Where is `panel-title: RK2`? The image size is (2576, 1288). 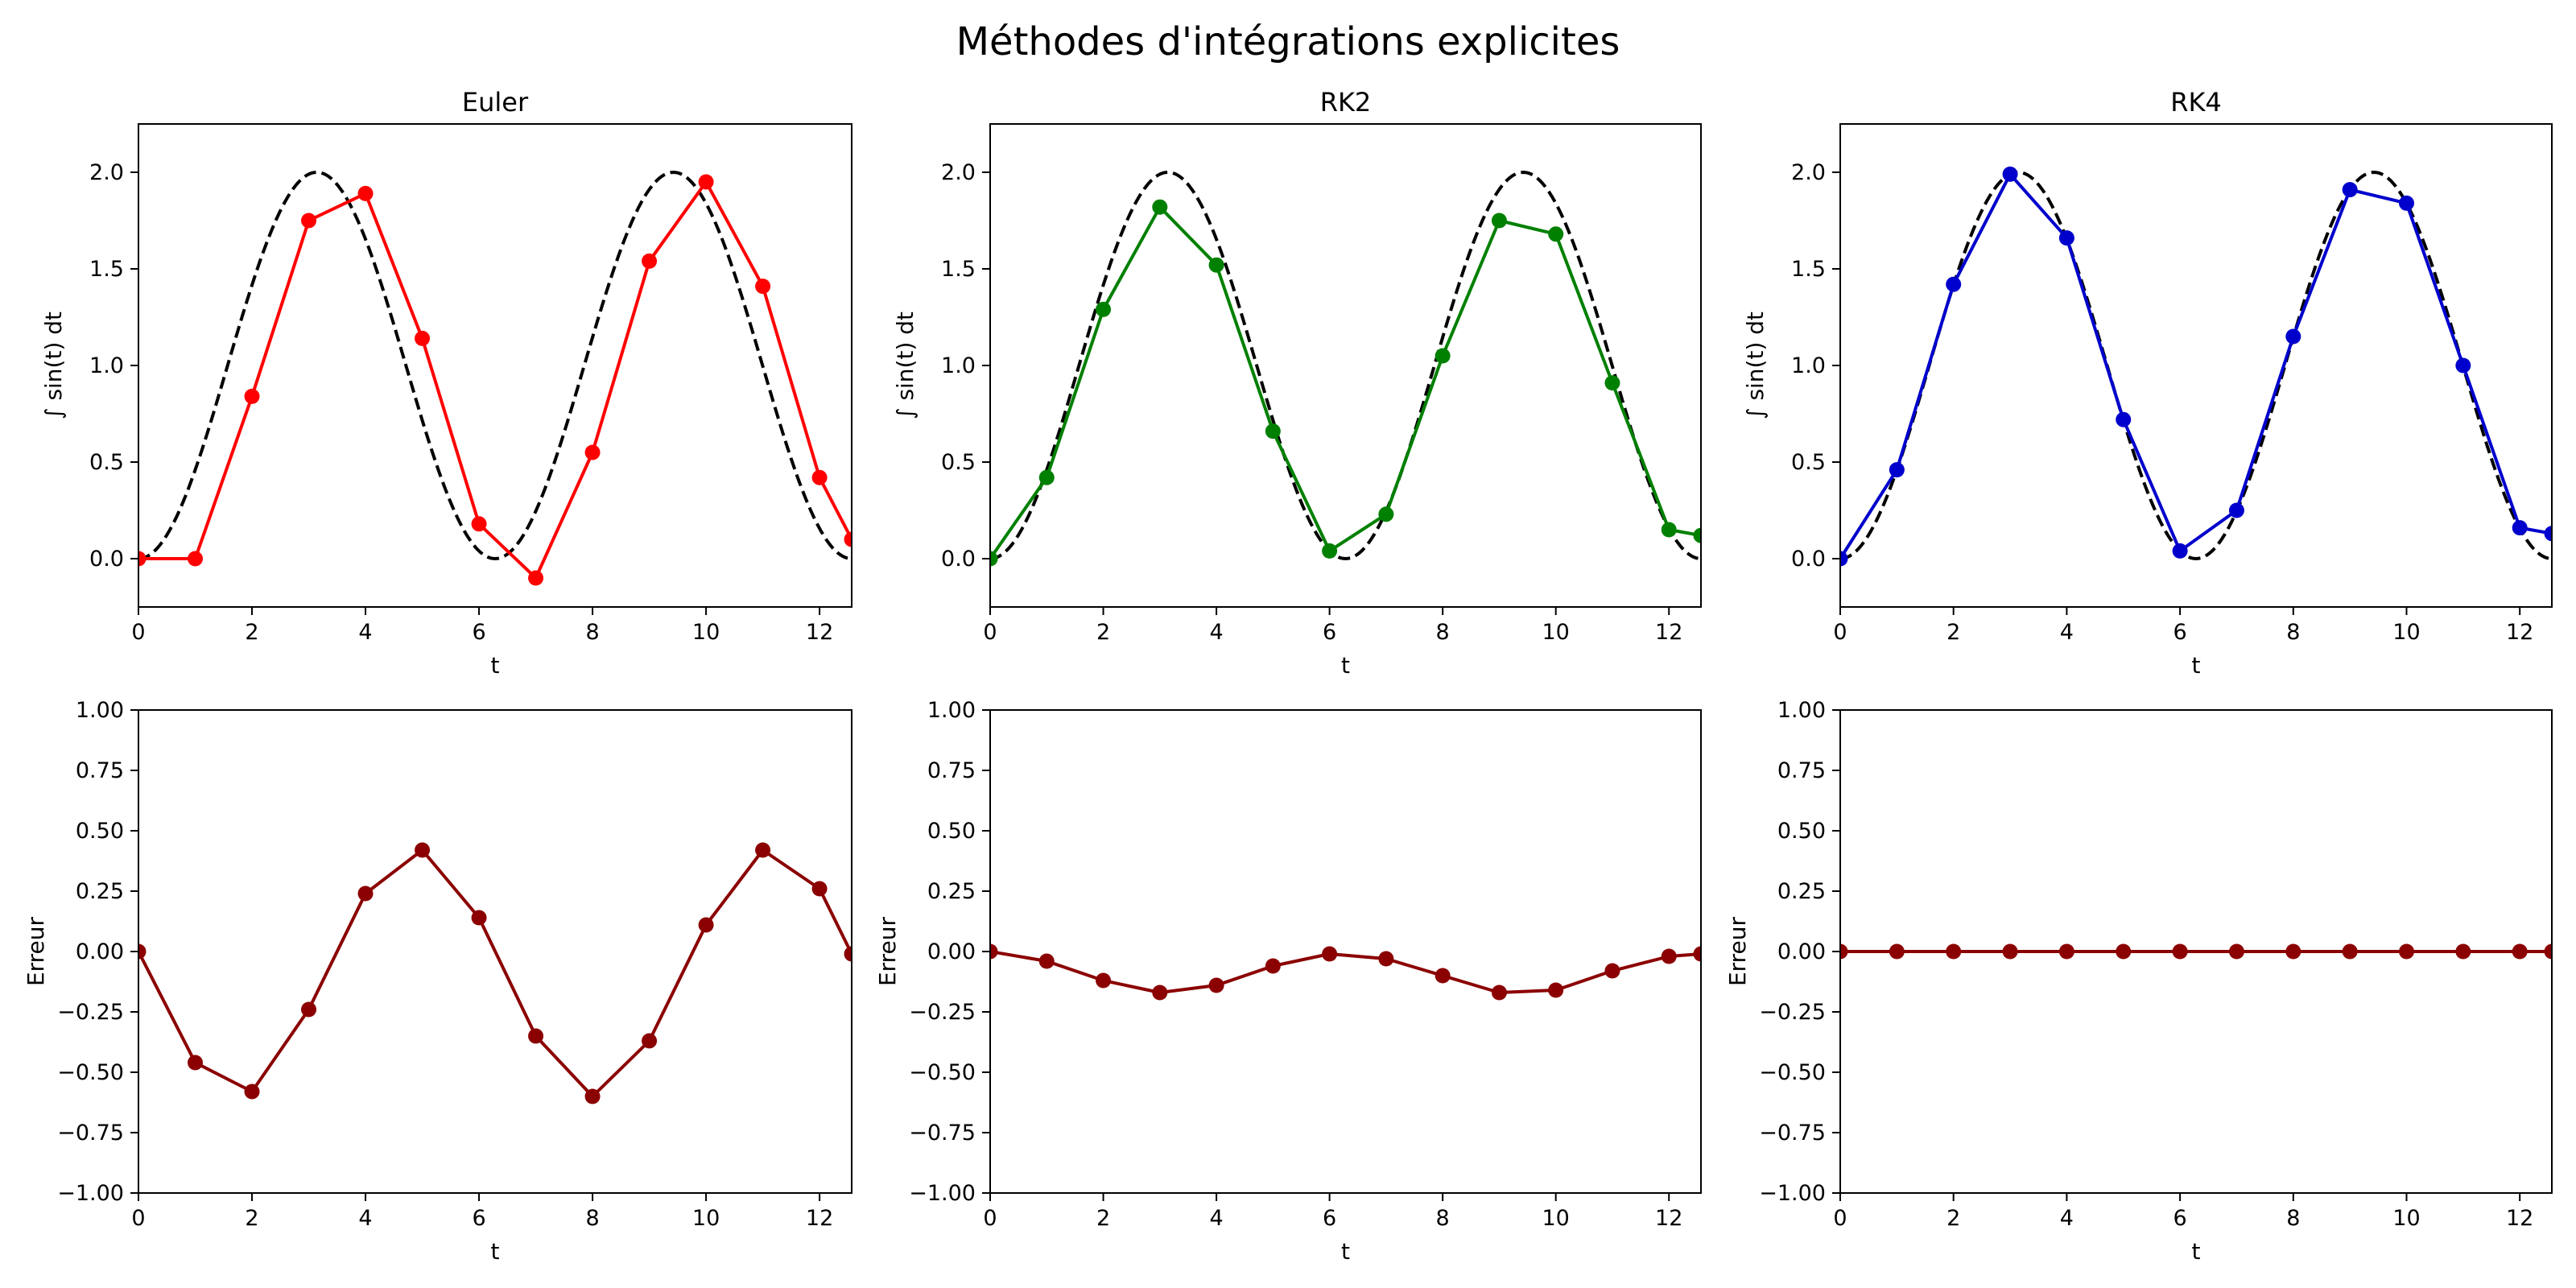 panel-title: RK2 is located at coordinates (1346, 102).